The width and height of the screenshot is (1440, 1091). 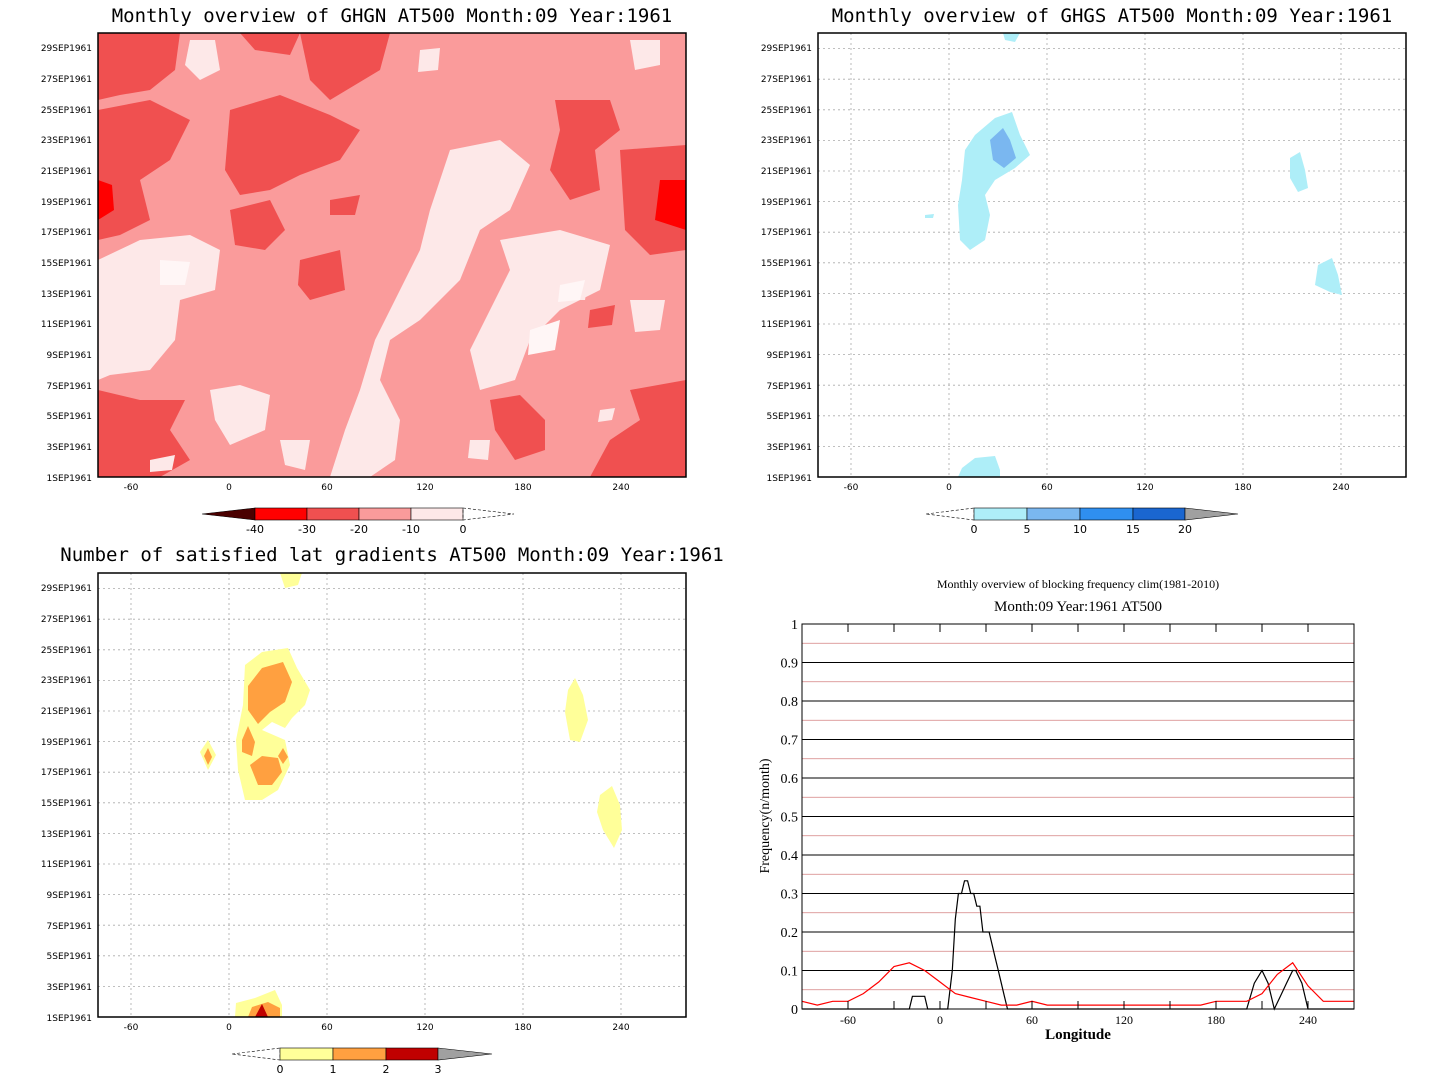 I want to click on ghgs-y-tick: 19SEP1961, so click(x=786, y=203).